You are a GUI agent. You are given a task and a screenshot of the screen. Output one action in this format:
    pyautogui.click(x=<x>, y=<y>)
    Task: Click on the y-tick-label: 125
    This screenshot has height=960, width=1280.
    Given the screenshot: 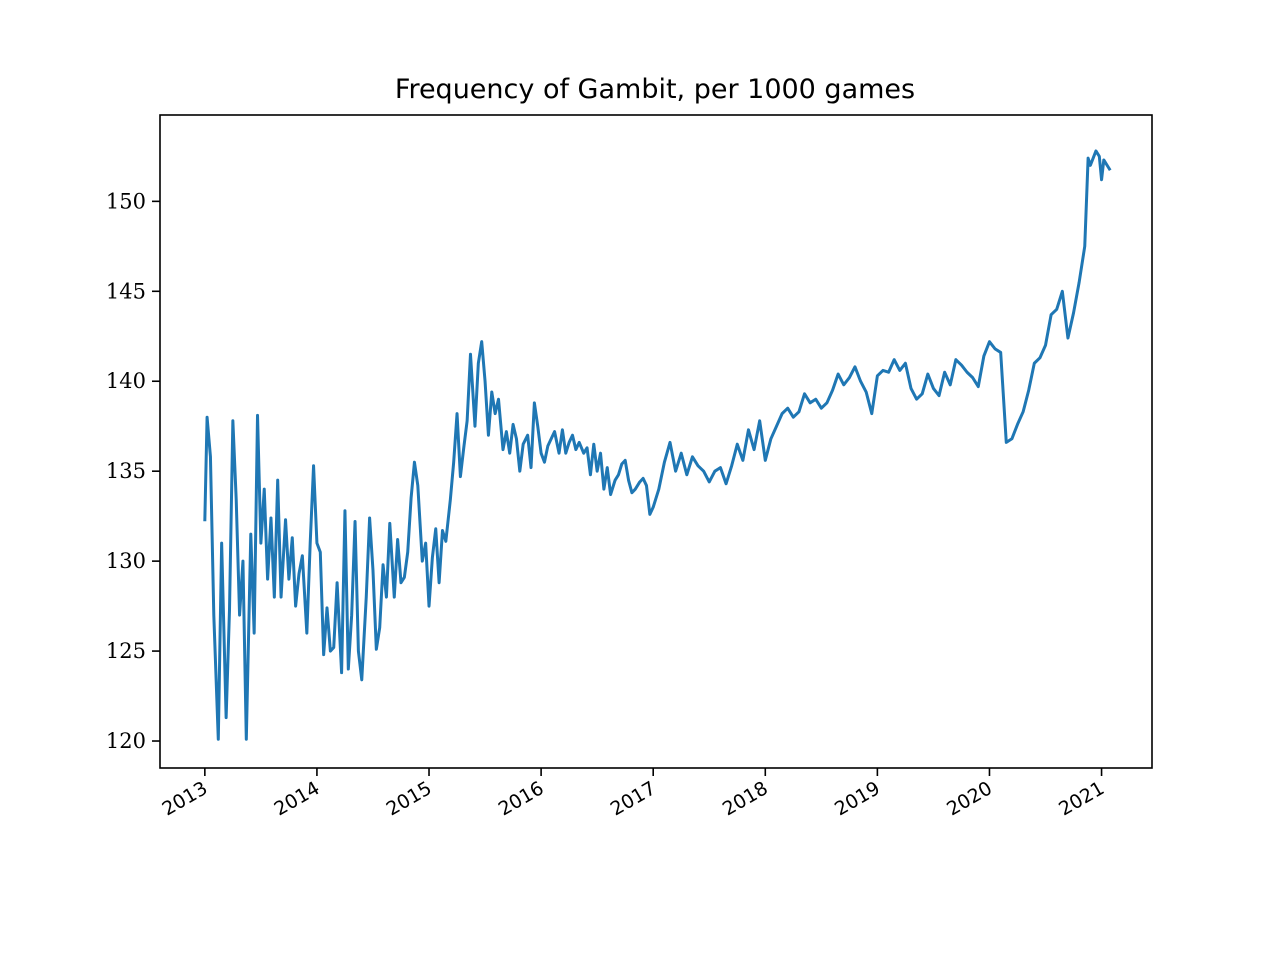 What is the action you would take?
    pyautogui.click(x=126, y=651)
    